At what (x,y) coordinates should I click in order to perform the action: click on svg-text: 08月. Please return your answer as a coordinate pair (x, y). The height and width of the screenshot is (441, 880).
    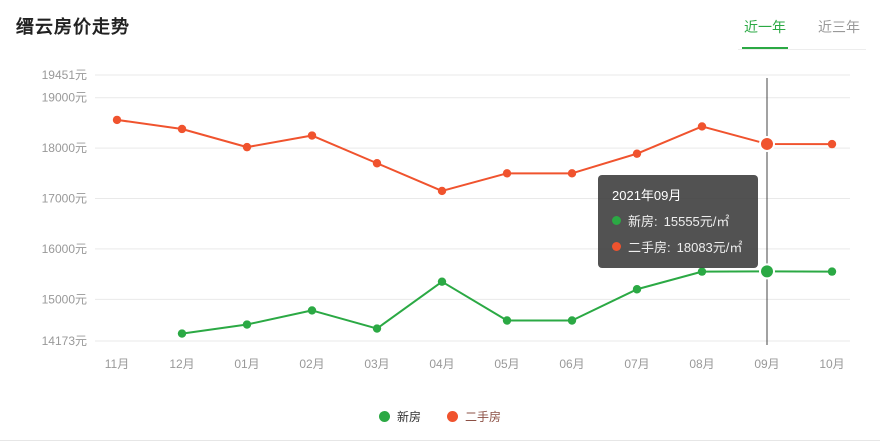
    Looking at the image, I should click on (701, 364).